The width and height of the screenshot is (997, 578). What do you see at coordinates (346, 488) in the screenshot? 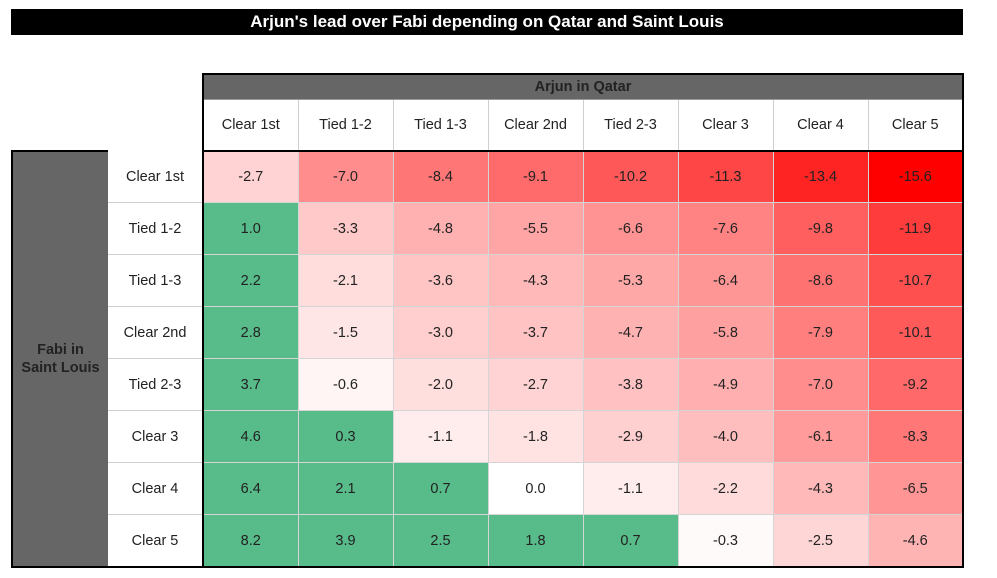
I see `heatmap-cell: 2.1` at bounding box center [346, 488].